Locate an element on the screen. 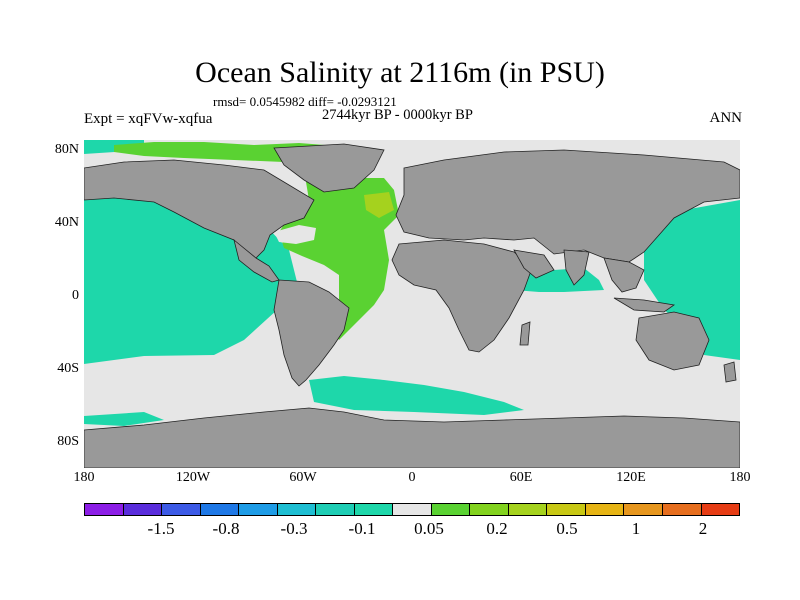  lat-tick-label: 40N is located at coordinates (66, 222).